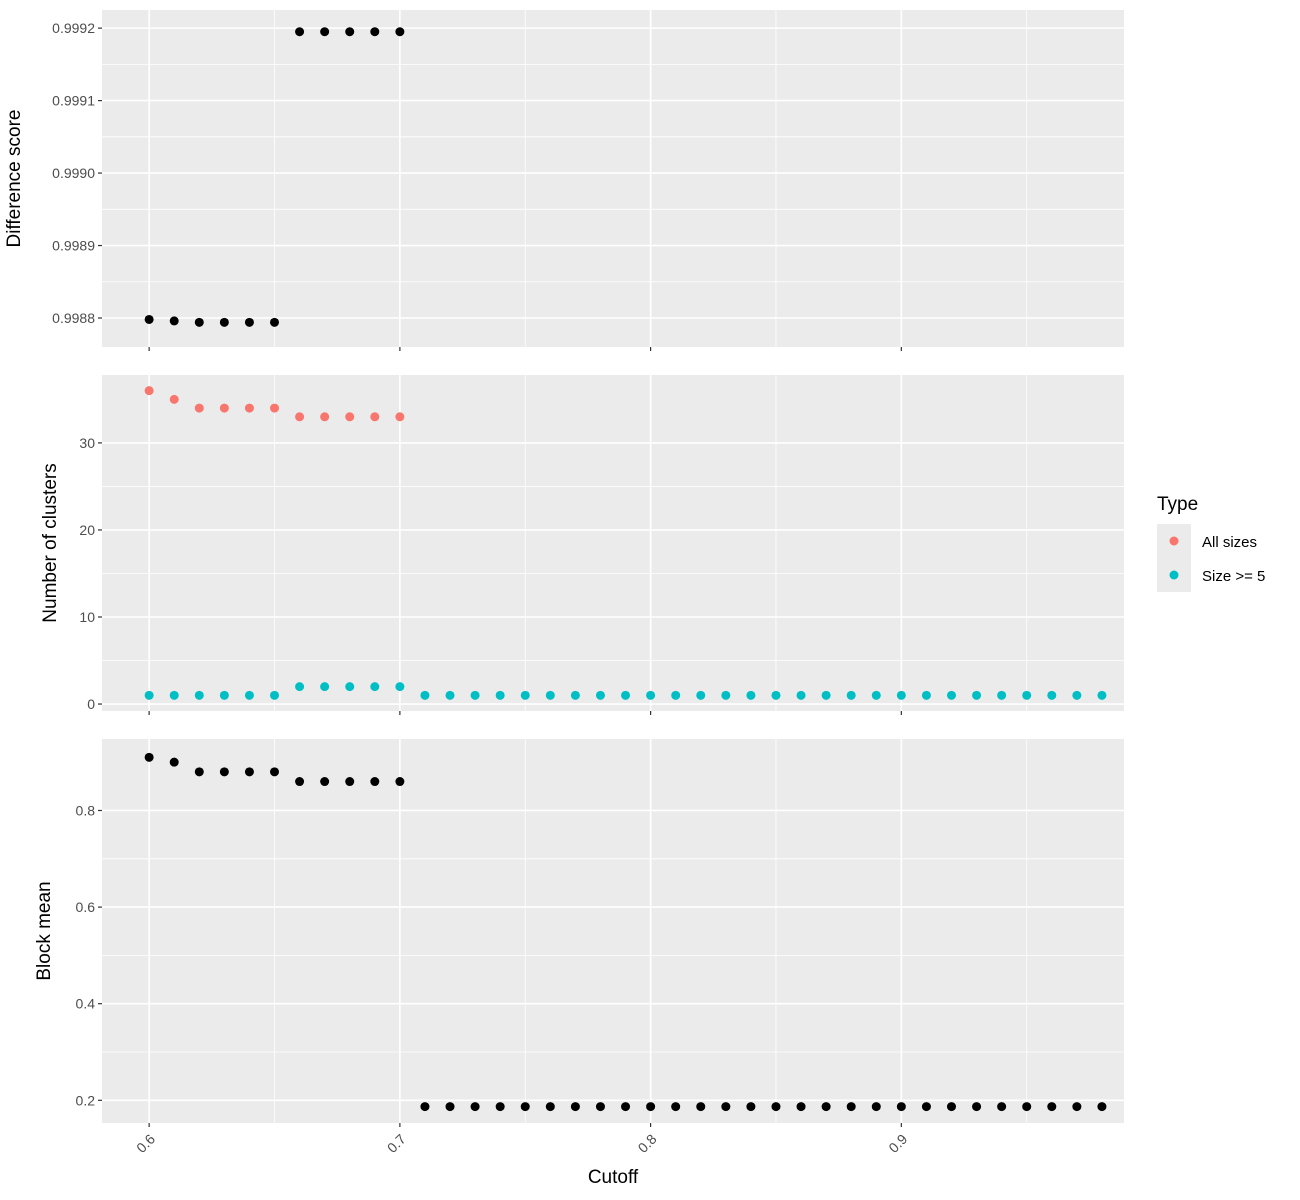  I want to click on y-tick-label: 0.9989, so click(73, 246).